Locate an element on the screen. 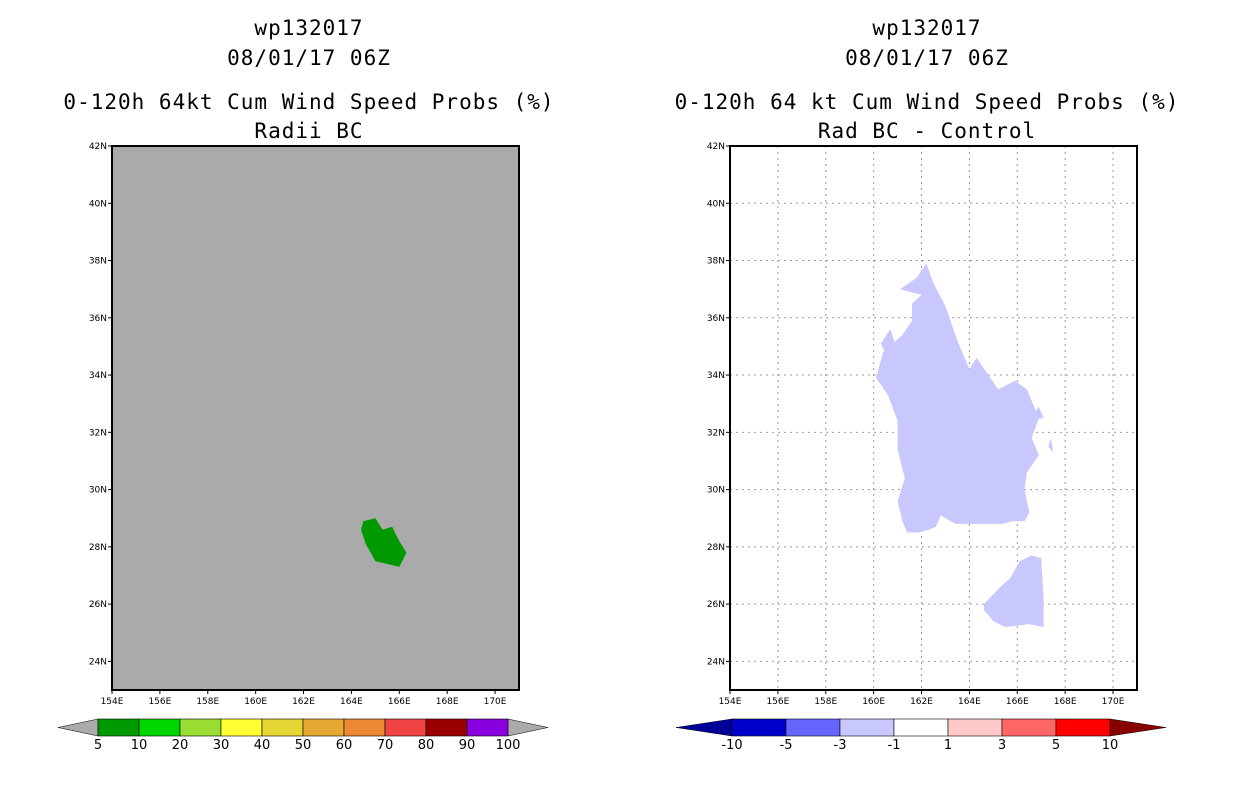 The height and width of the screenshot is (800, 1236). colorbar-label: -5 is located at coordinates (786, 745).